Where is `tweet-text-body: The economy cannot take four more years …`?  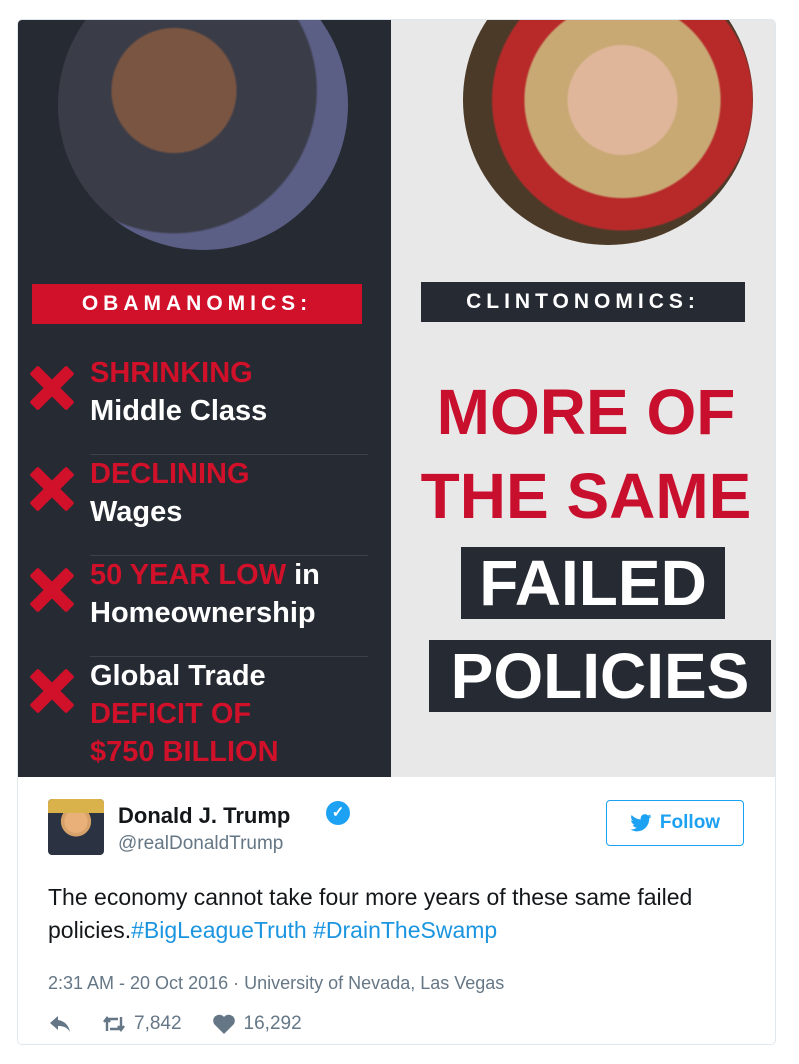 tweet-text-body: The economy cannot take four more years … is located at coordinates (370, 913).